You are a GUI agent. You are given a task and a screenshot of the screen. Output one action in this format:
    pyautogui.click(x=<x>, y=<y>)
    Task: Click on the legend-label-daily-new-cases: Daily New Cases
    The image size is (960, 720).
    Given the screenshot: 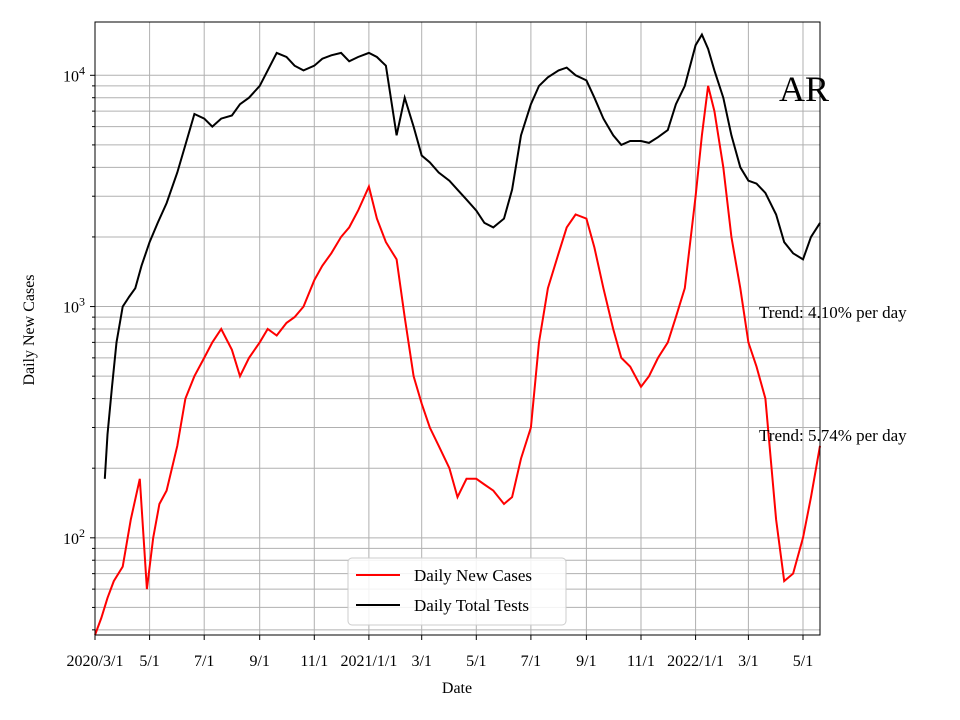 What is the action you would take?
    pyautogui.click(x=473, y=575)
    